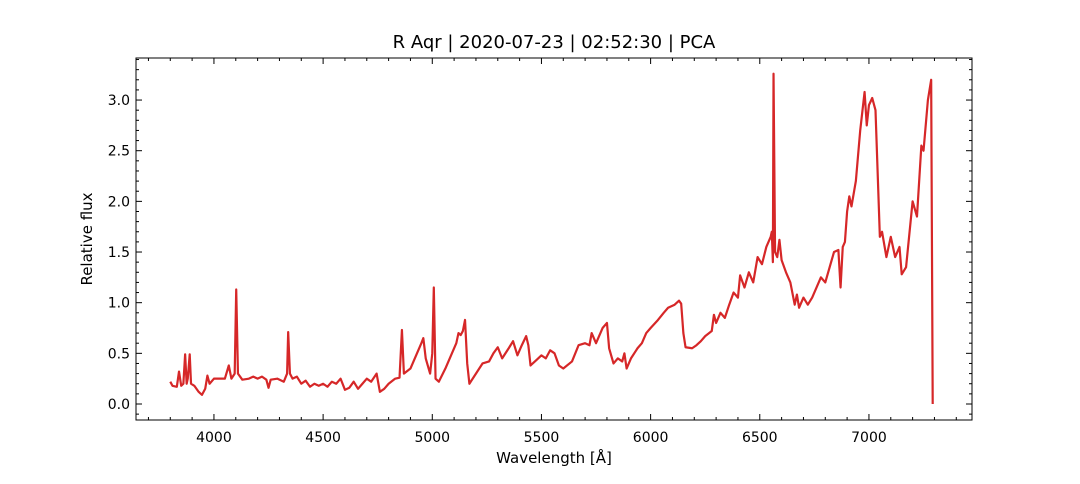 Image resolution: width=1080 pixels, height=484 pixels. I want to click on y-tick-label: 2.5, so click(119, 152).